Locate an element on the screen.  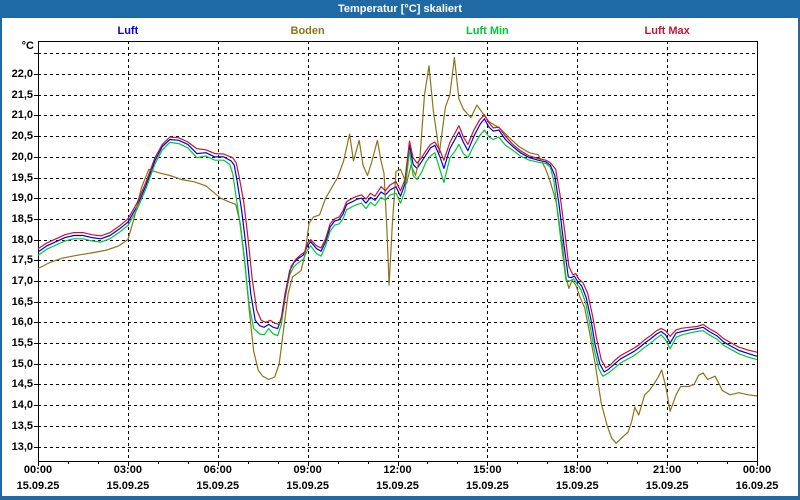
y-tick-label: 17,5 is located at coordinates (22, 260).